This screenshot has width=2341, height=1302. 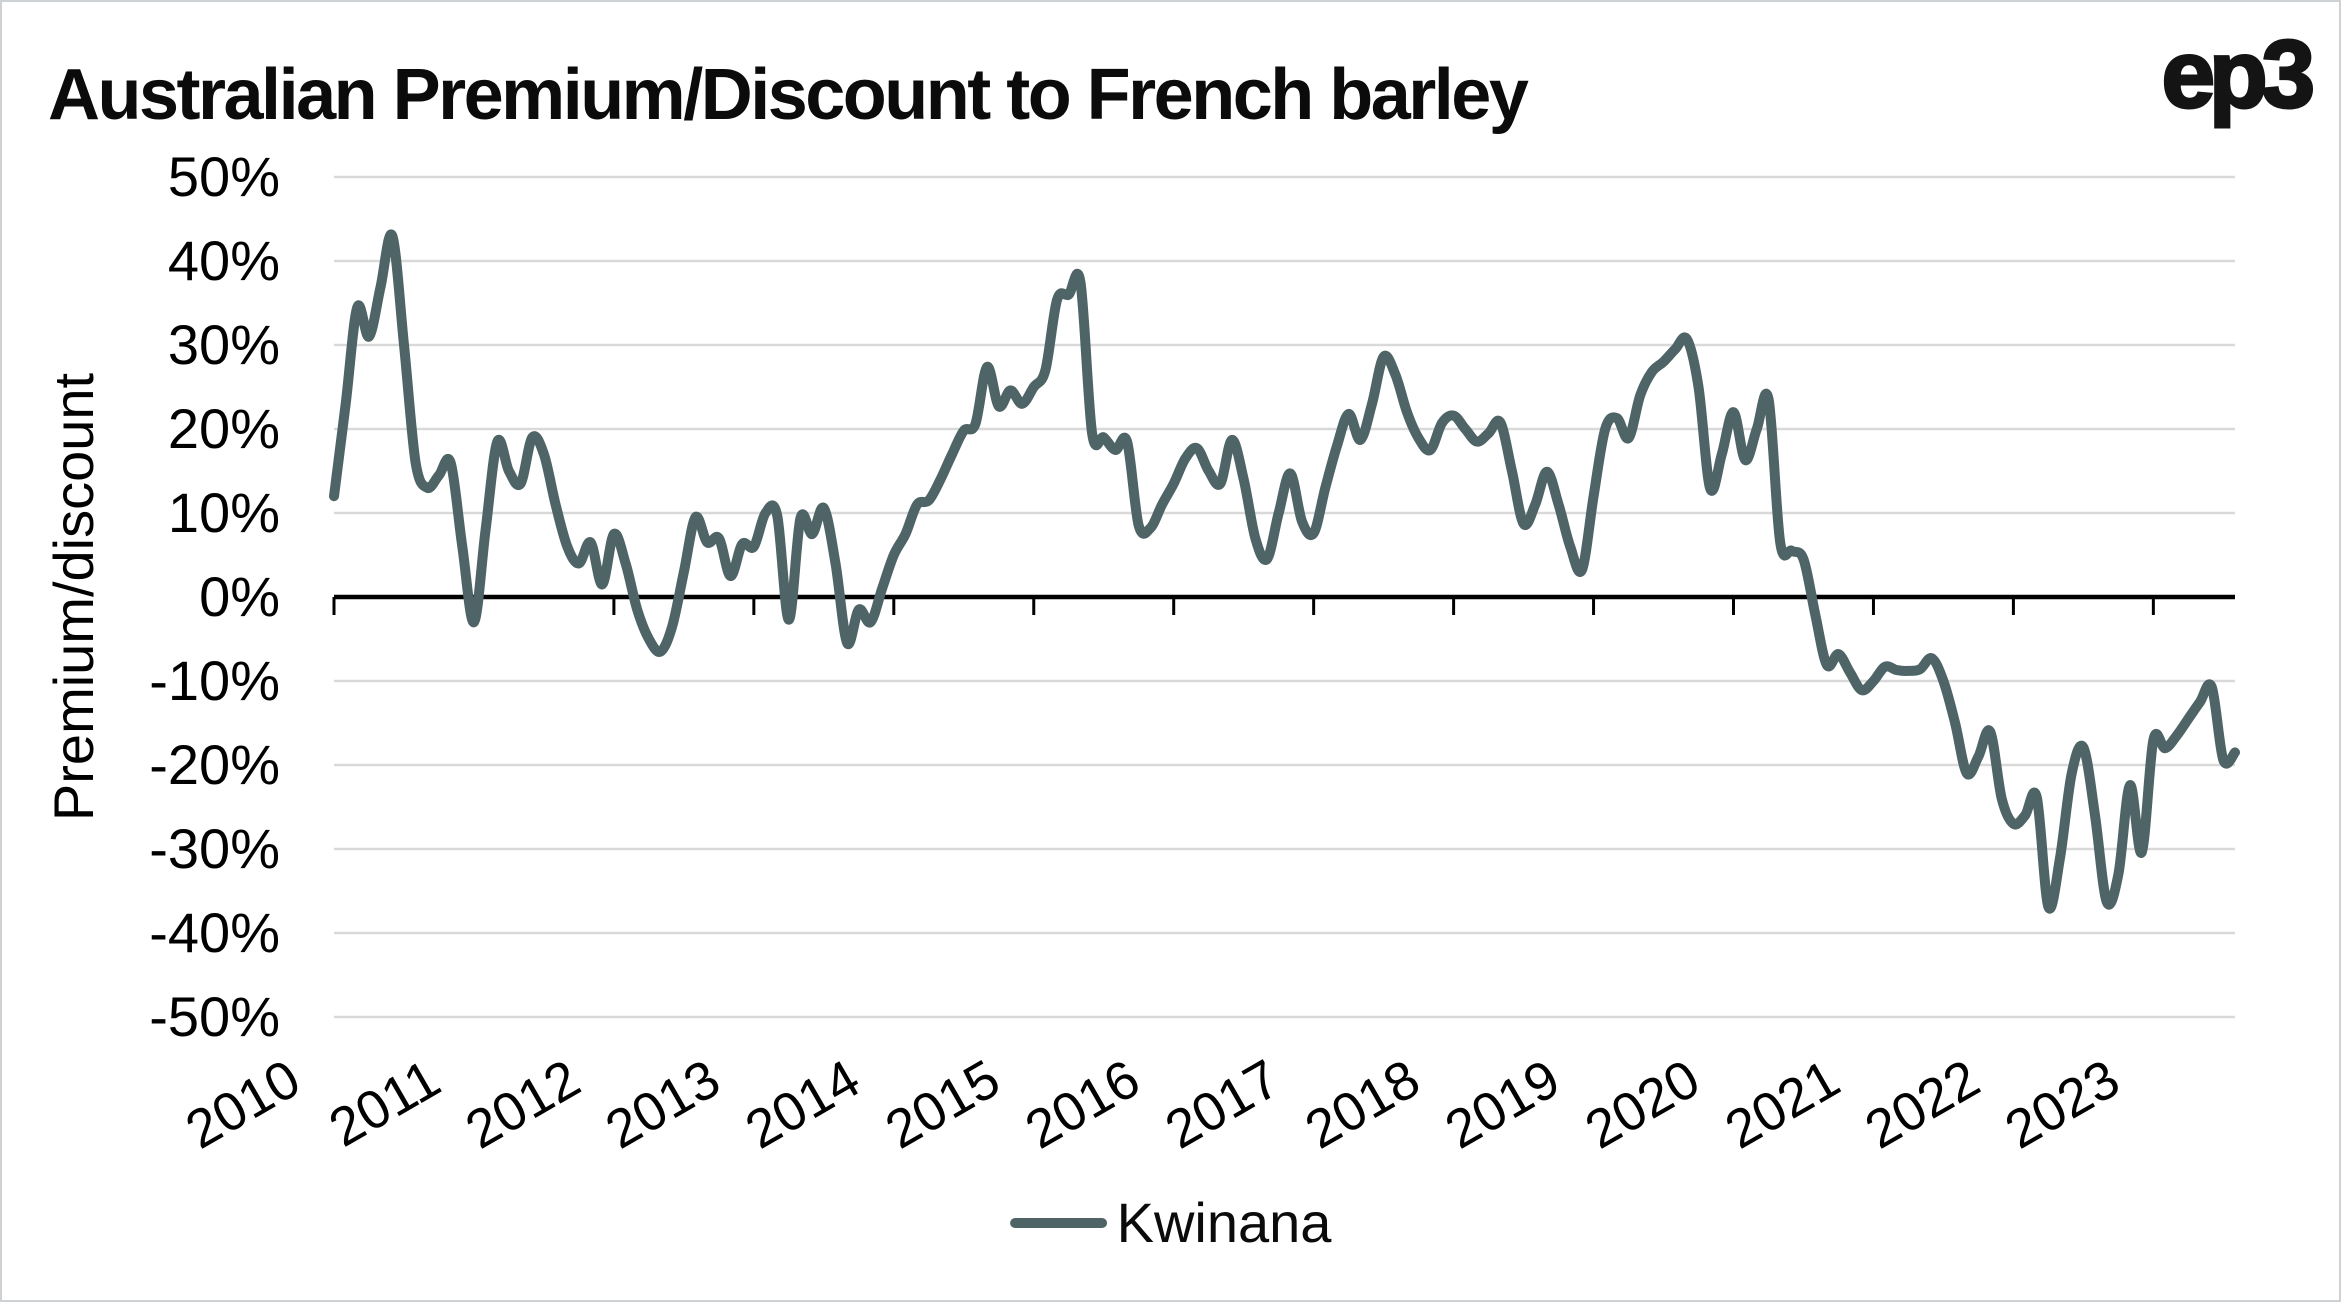 What do you see at coordinates (214, 680) in the screenshot?
I see `y-axis-tick-label: -10%` at bounding box center [214, 680].